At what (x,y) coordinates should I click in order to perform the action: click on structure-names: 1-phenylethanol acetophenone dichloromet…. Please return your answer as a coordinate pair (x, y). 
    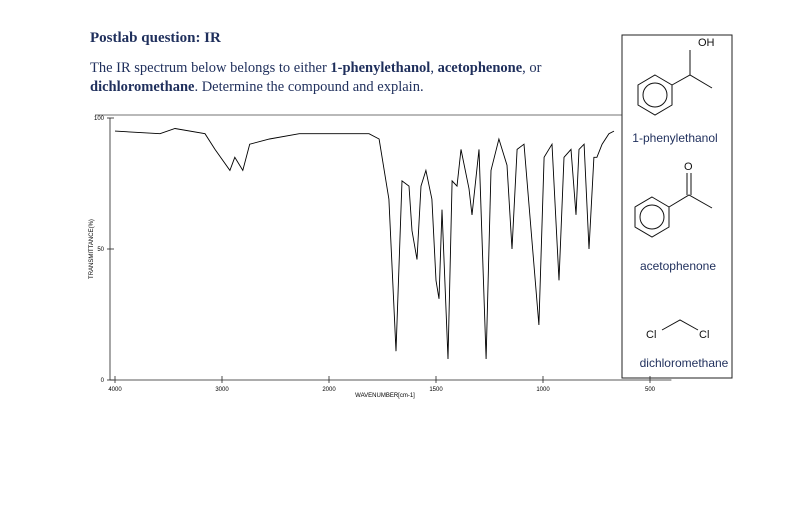
    Looking at the image, I should click on (680, 250).